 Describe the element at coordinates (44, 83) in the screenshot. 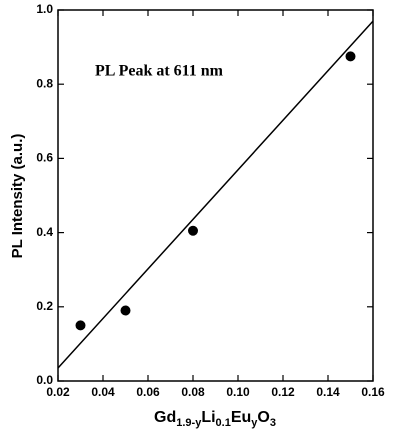

I see `y-tick-label: 0.8` at that location.